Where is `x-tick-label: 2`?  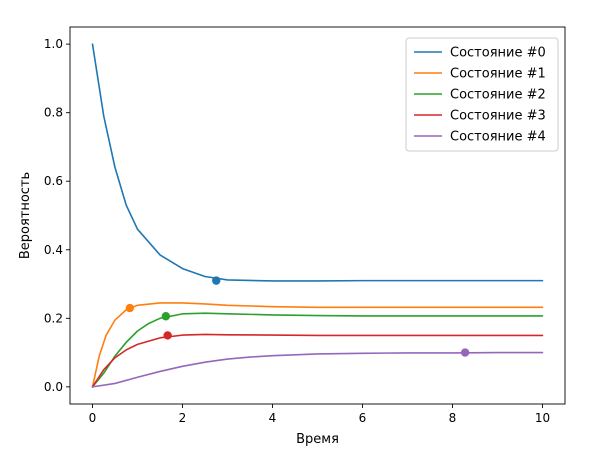
x-tick-label: 2 is located at coordinates (183, 418).